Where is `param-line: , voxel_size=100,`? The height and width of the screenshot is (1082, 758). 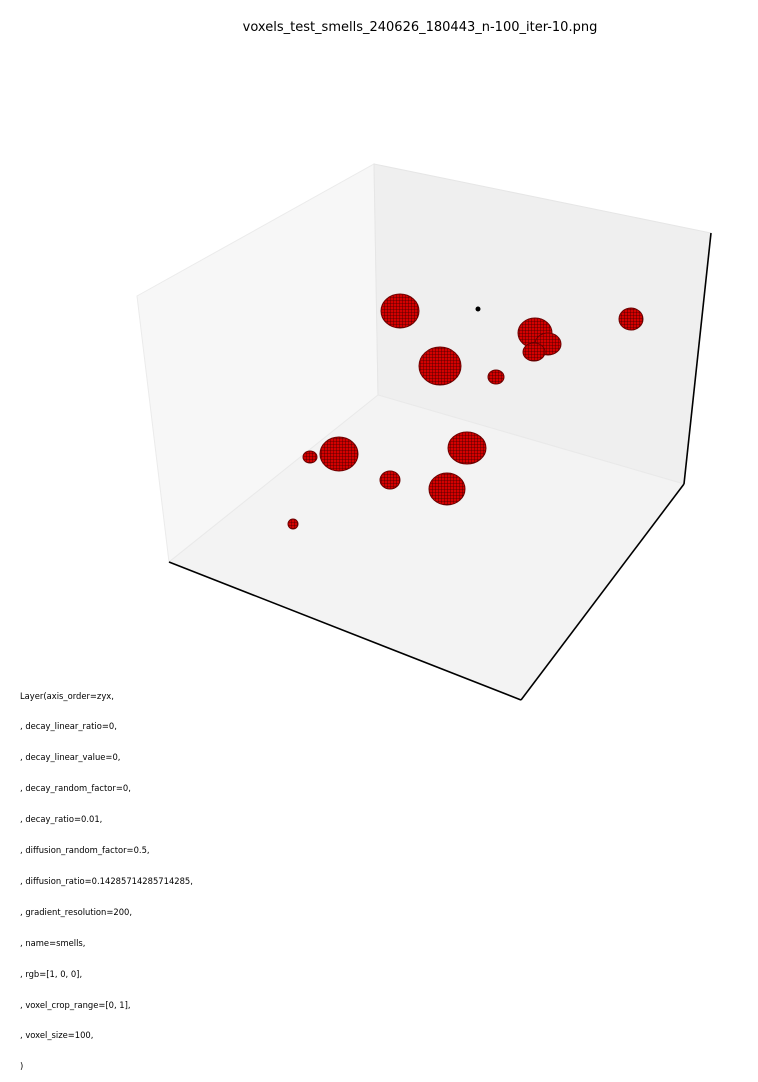
param-line: , voxel_size=100, is located at coordinates (57, 1035).